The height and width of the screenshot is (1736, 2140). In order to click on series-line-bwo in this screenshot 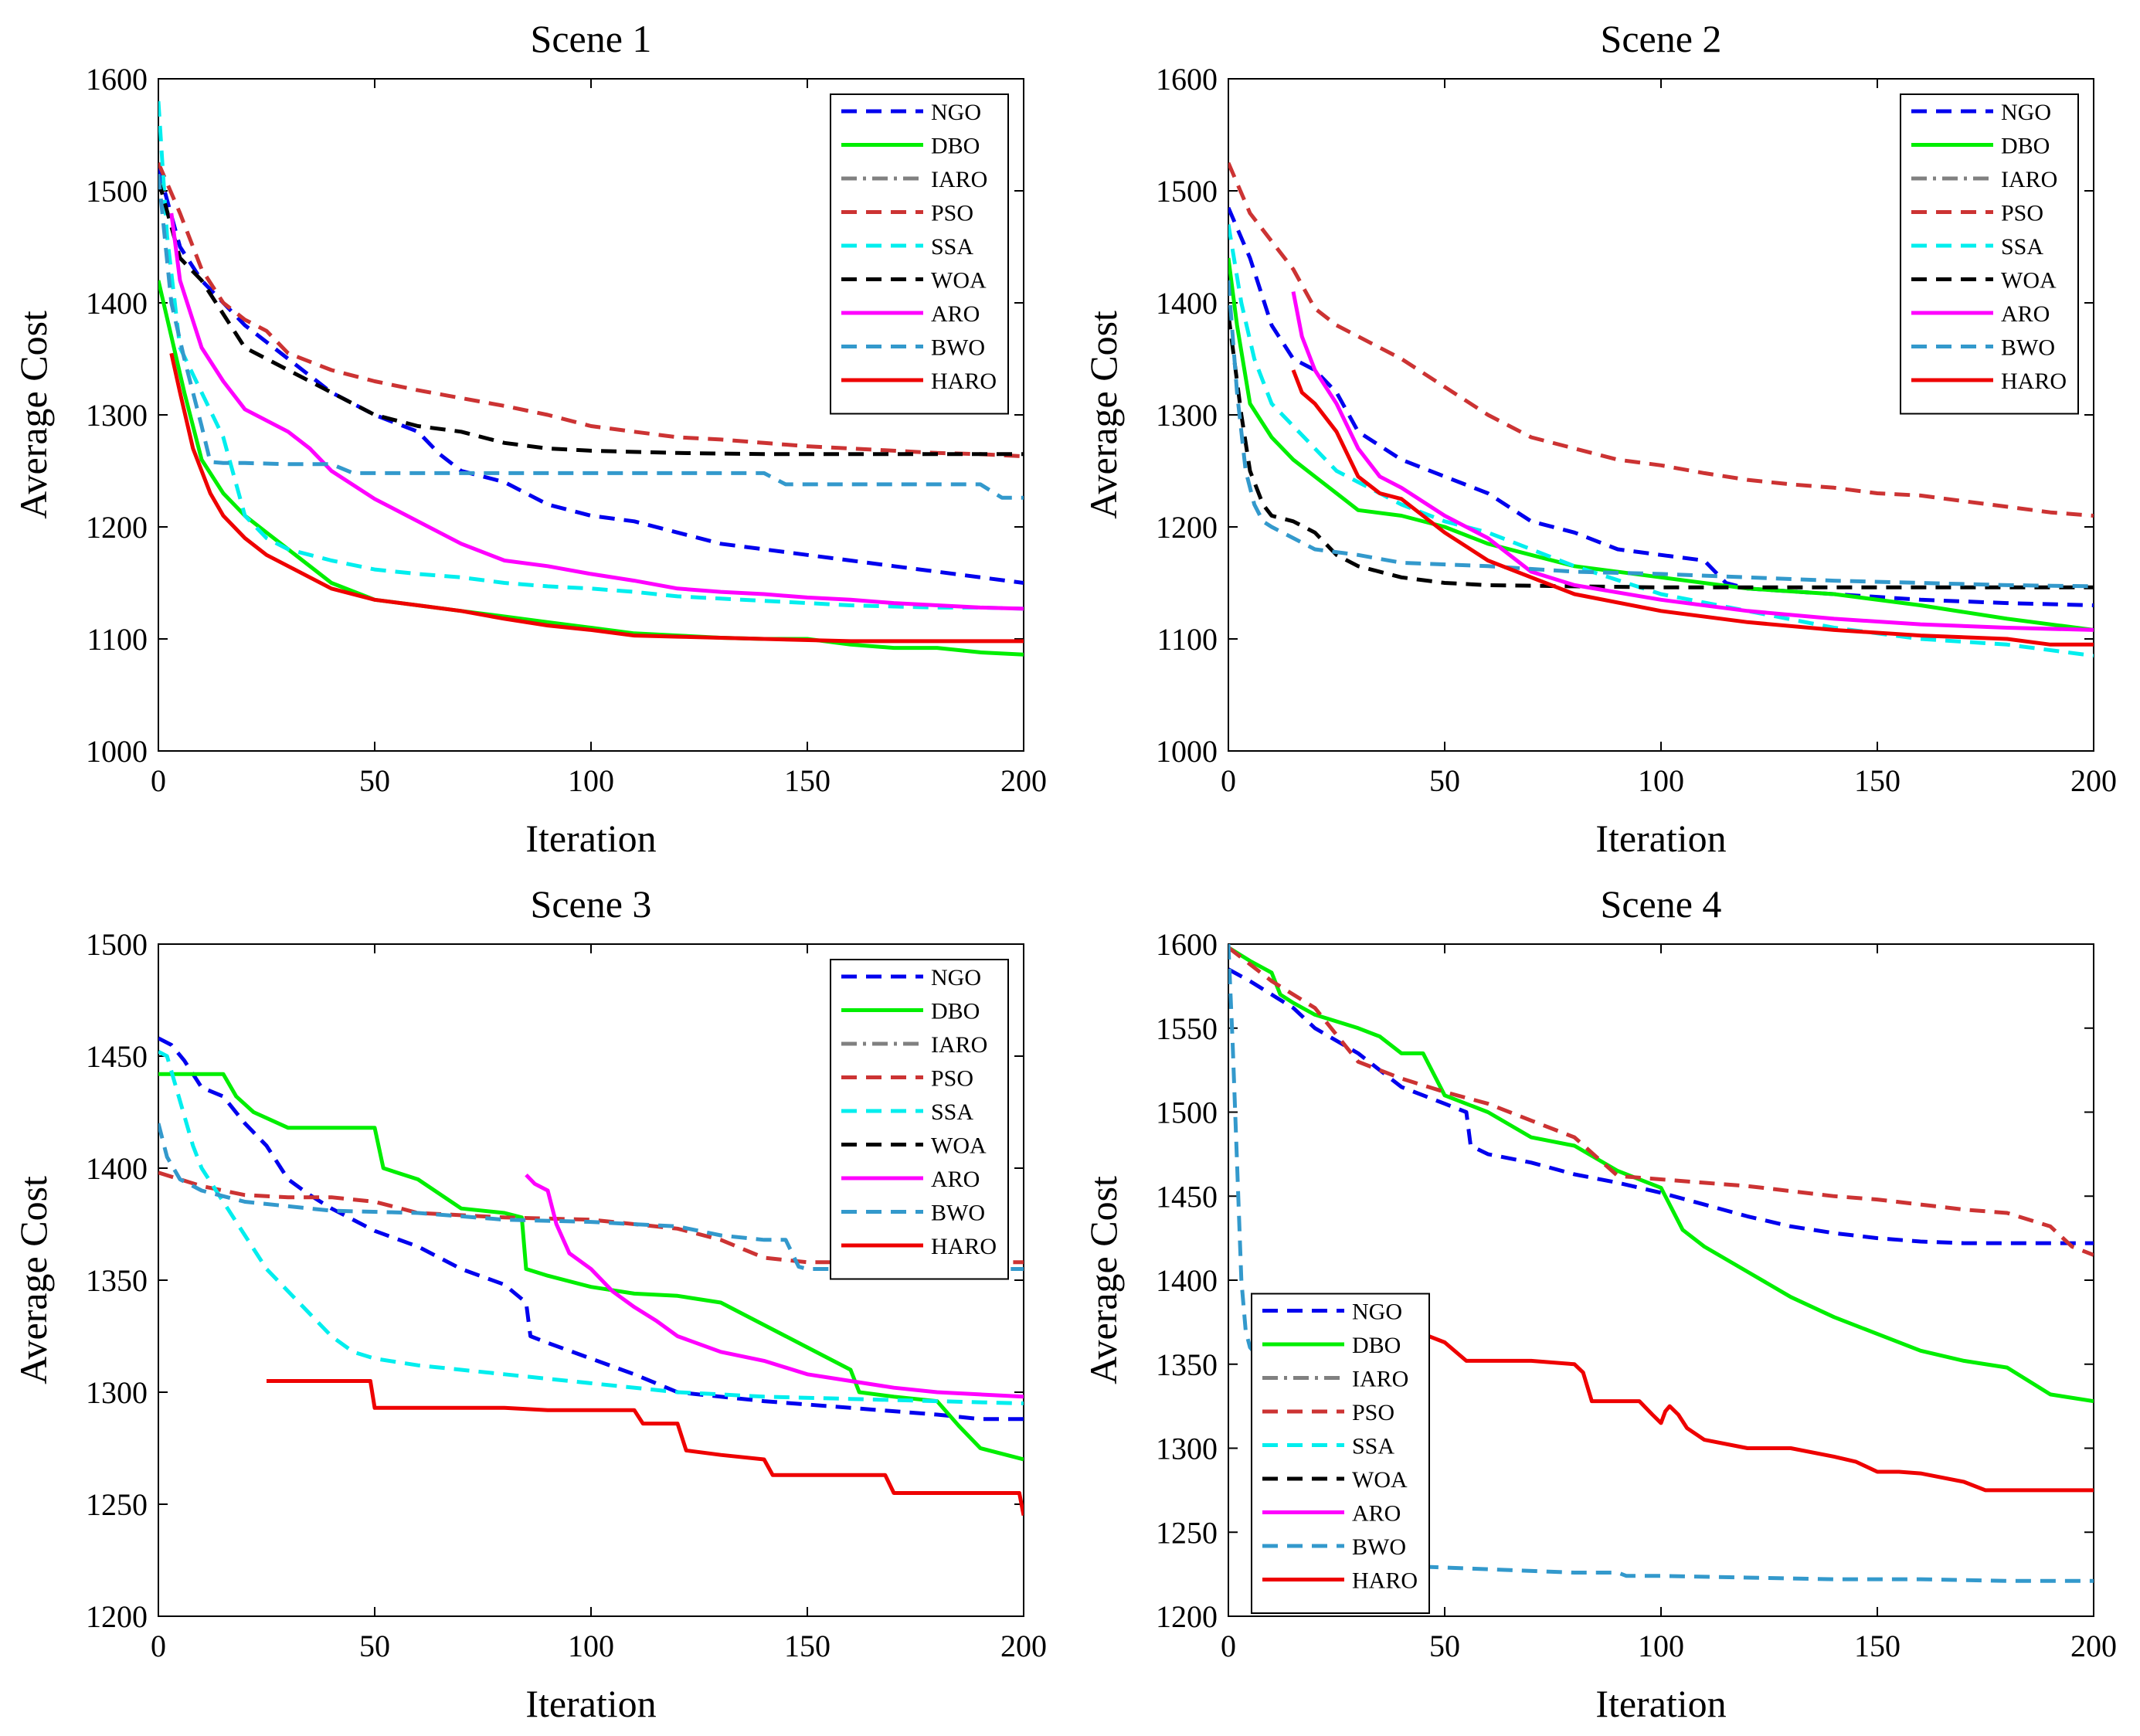, I will do `click(591, 337)`.